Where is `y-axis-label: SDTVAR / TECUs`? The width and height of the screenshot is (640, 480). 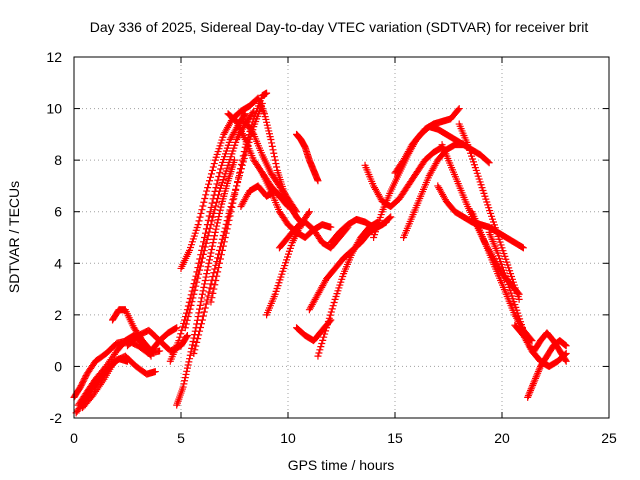
y-axis-label: SDTVAR / TECUs is located at coordinates (14, 237).